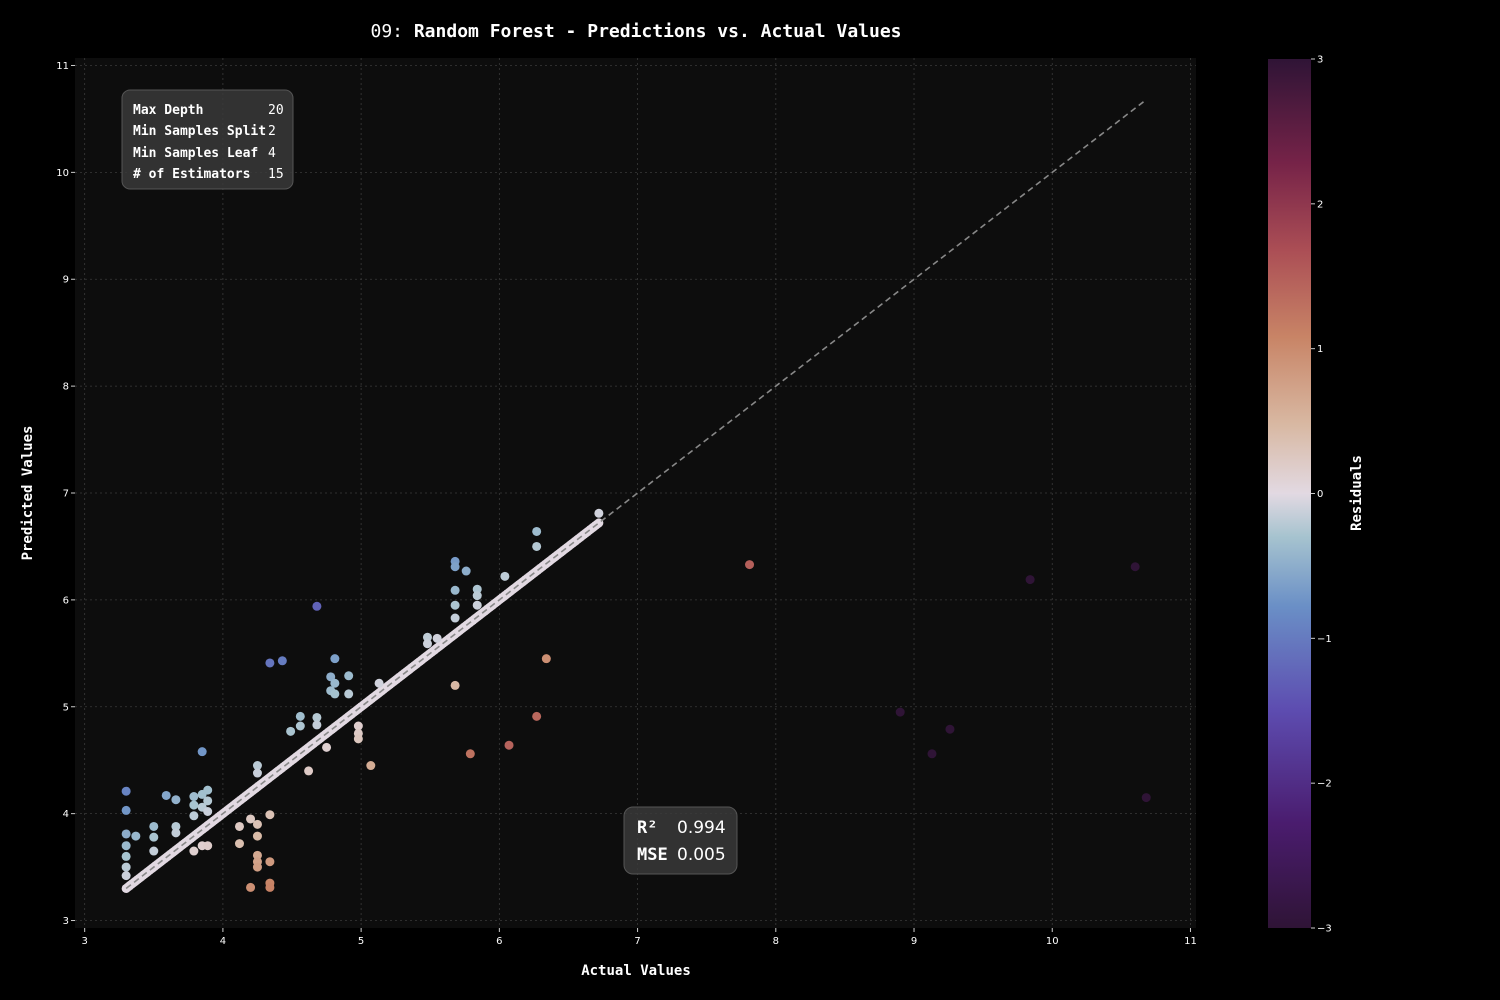  Describe the element at coordinates (66, 280) in the screenshot. I see `y-tick-label: 9` at that location.